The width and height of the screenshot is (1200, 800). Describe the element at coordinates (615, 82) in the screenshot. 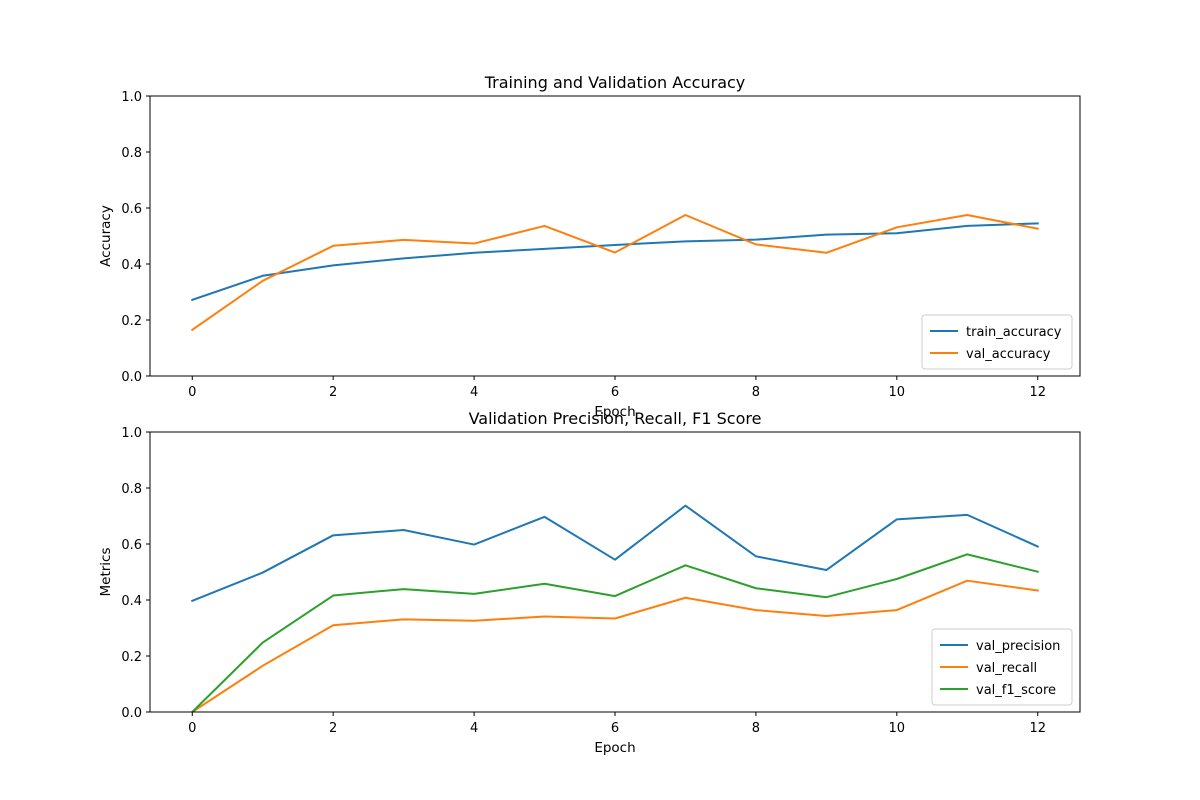

I see `chart-title: Training and Validation Accuracy` at that location.